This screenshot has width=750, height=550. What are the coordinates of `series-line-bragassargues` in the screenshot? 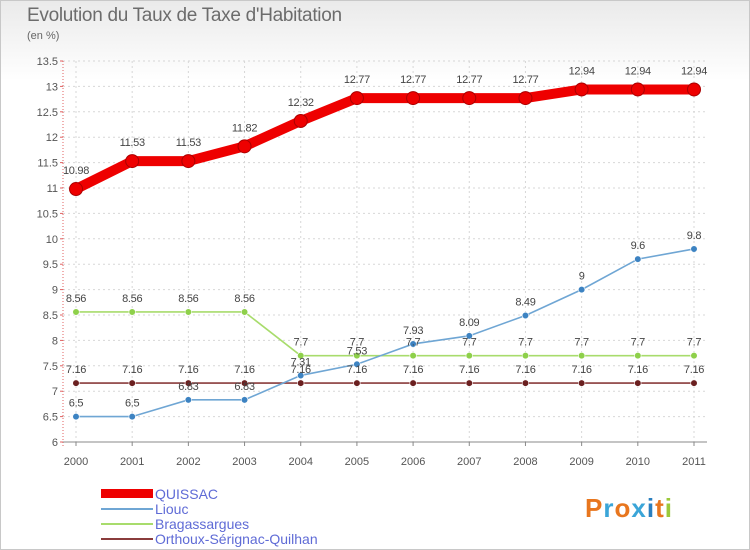 It's located at (385, 334).